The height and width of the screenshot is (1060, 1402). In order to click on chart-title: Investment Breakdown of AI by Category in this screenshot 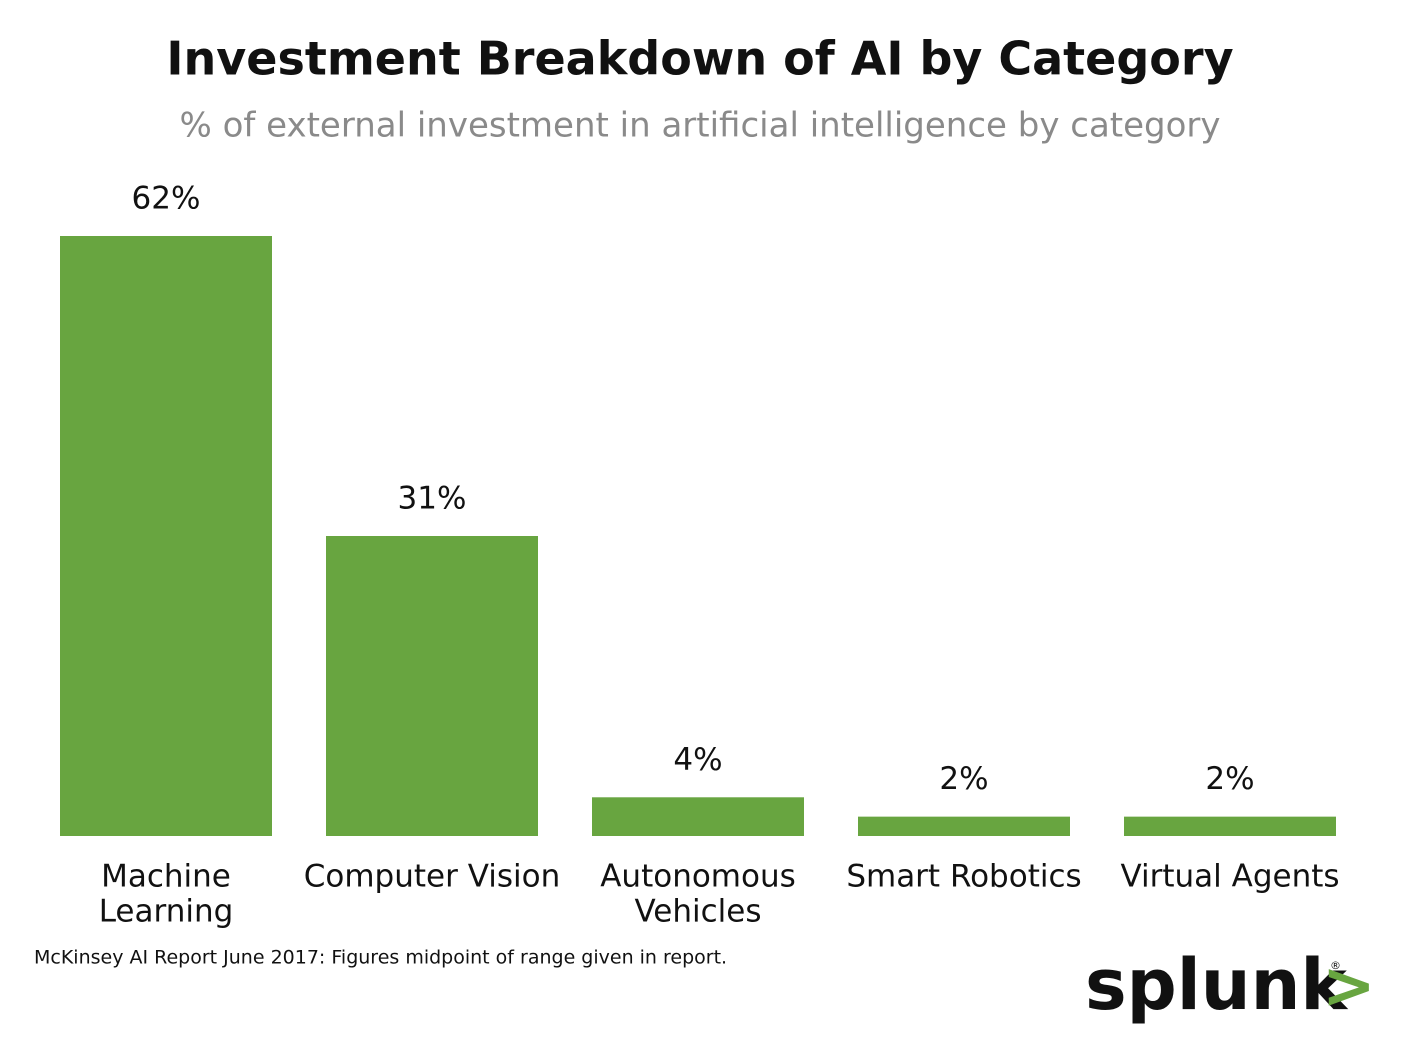, I will do `click(699, 59)`.